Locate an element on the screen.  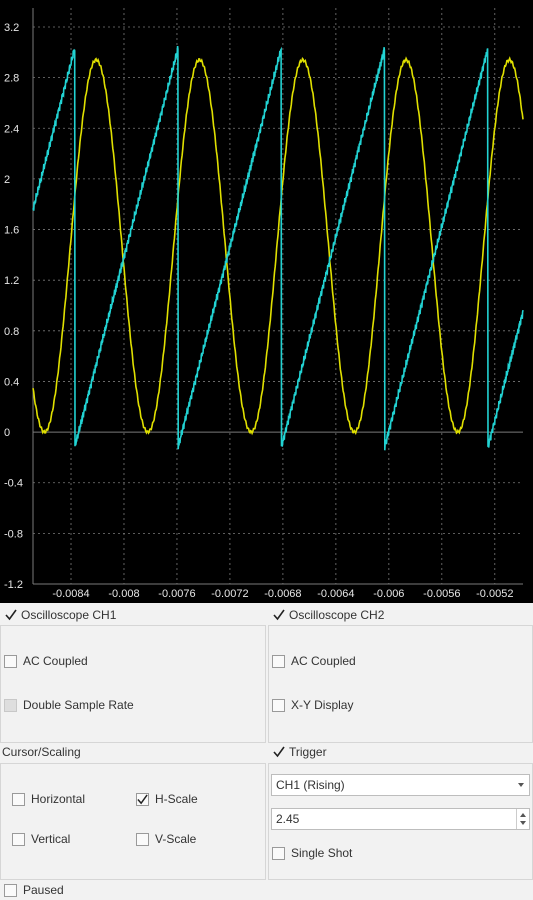
x-tick-label: -0.006 is located at coordinates (388, 594).